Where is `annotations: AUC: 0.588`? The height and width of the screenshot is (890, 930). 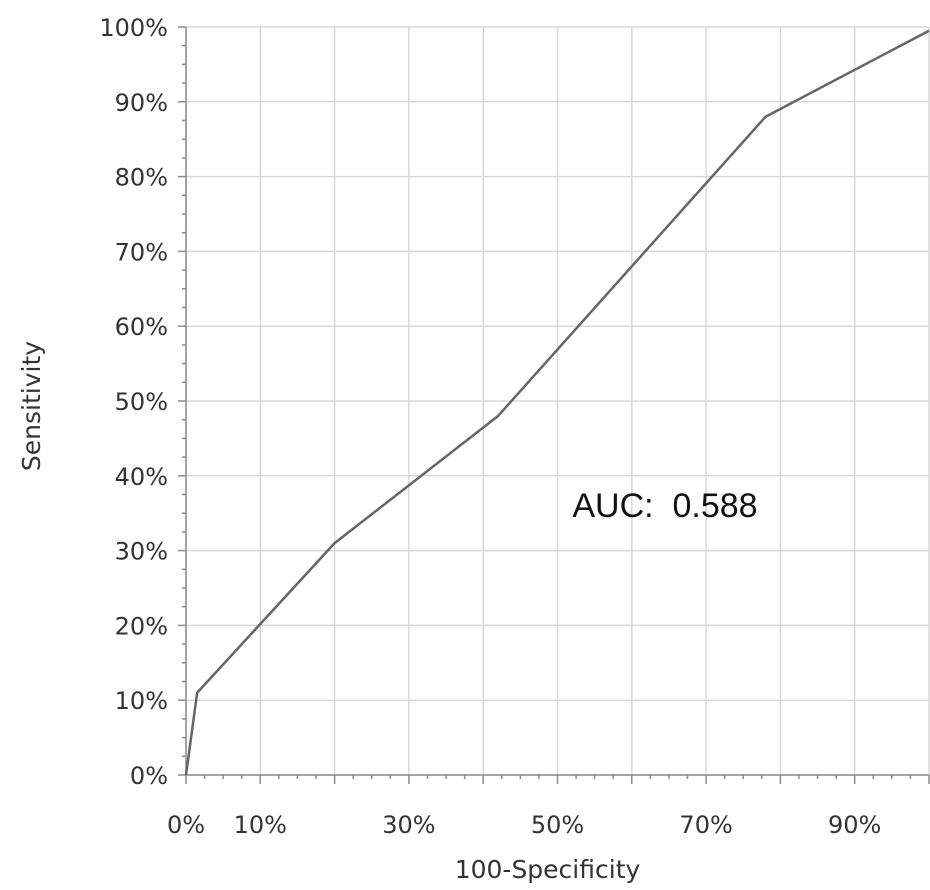 annotations: AUC: 0.588 is located at coordinates (664, 506).